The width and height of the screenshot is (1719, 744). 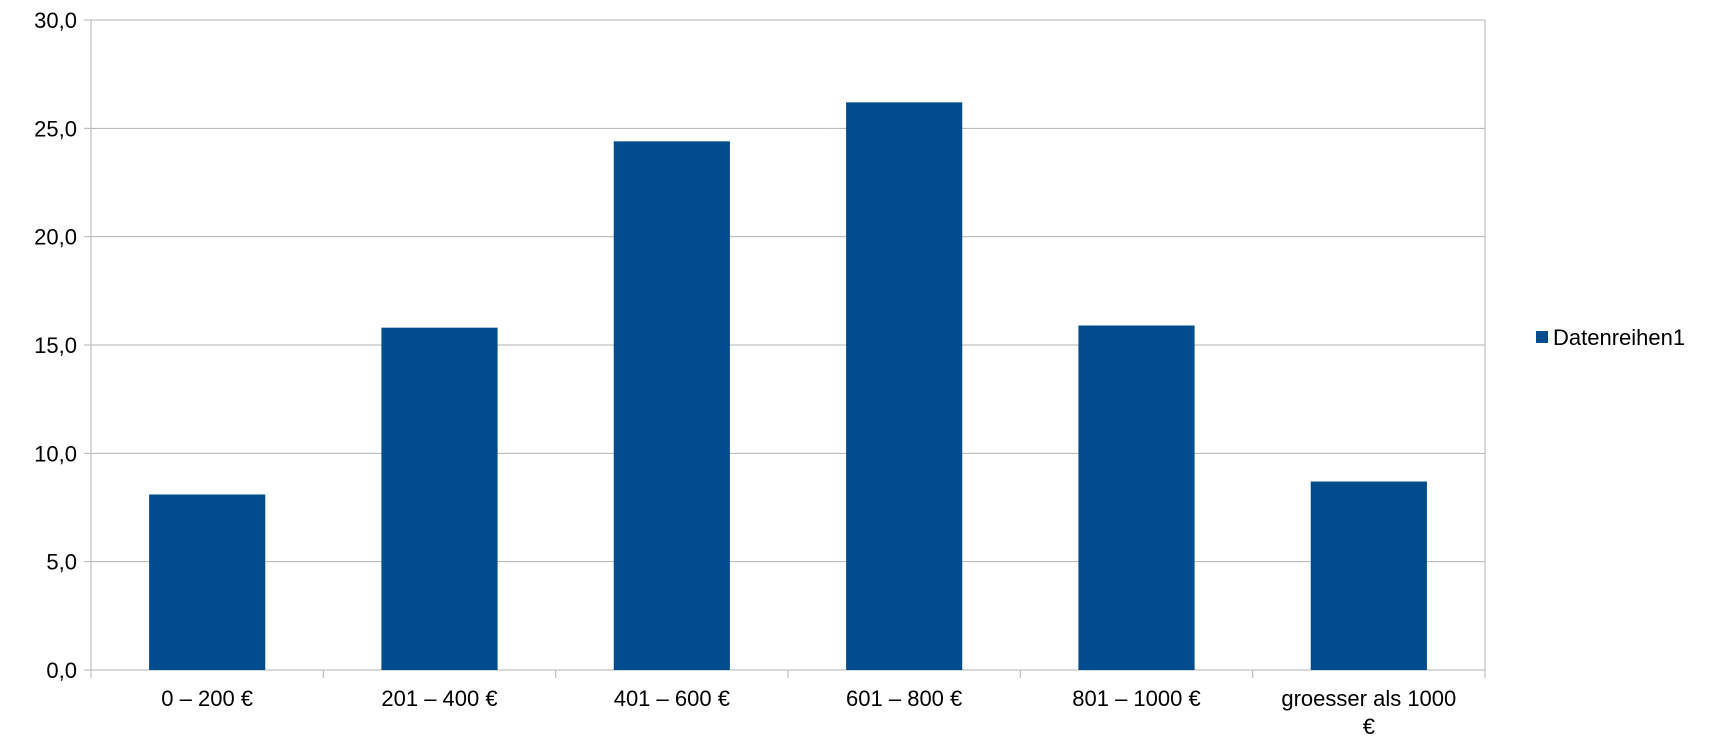 I want to click on y-tick-label: 0,0, so click(x=61, y=670).